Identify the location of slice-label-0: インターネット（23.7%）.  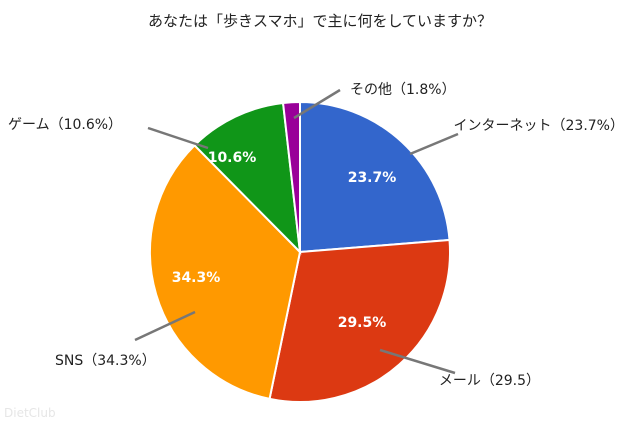
(539, 126).